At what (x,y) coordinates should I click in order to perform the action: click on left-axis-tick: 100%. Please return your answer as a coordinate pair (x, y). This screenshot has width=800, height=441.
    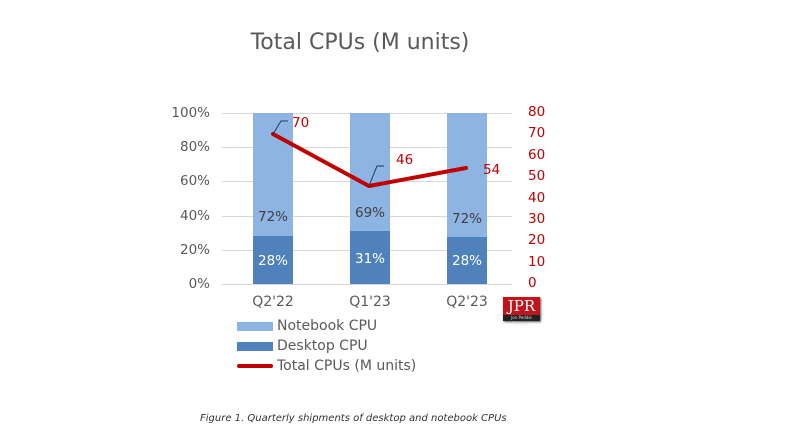
    Looking at the image, I should click on (190, 113).